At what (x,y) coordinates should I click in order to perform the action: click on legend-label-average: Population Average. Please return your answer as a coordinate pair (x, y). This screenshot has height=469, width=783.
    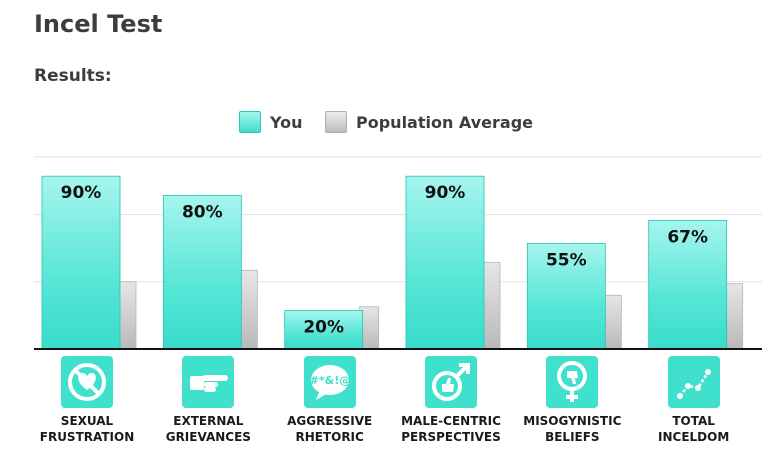
    Looking at the image, I should click on (445, 122).